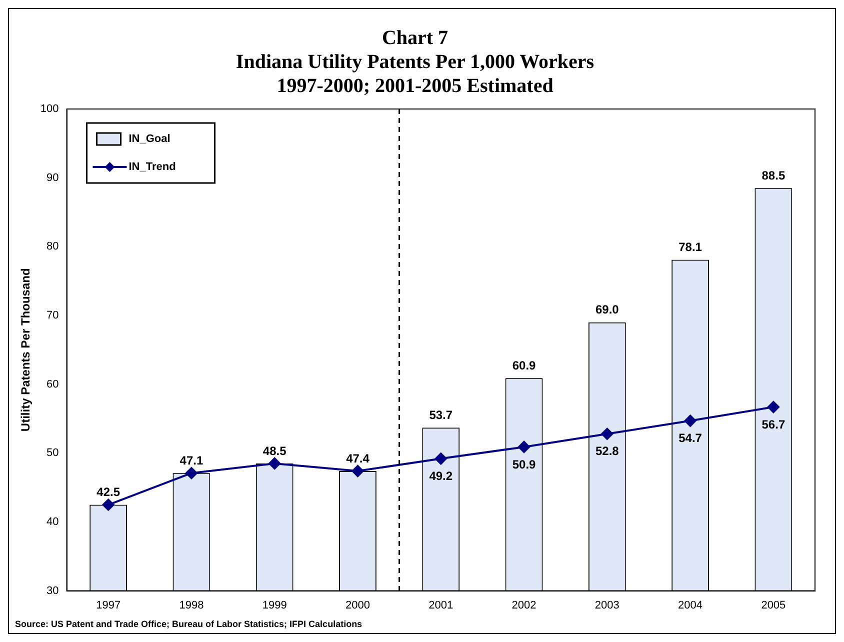 Image resolution: width=844 pixels, height=642 pixels. What do you see at coordinates (52, 178) in the screenshot?
I see `y-tick-label: 90` at bounding box center [52, 178].